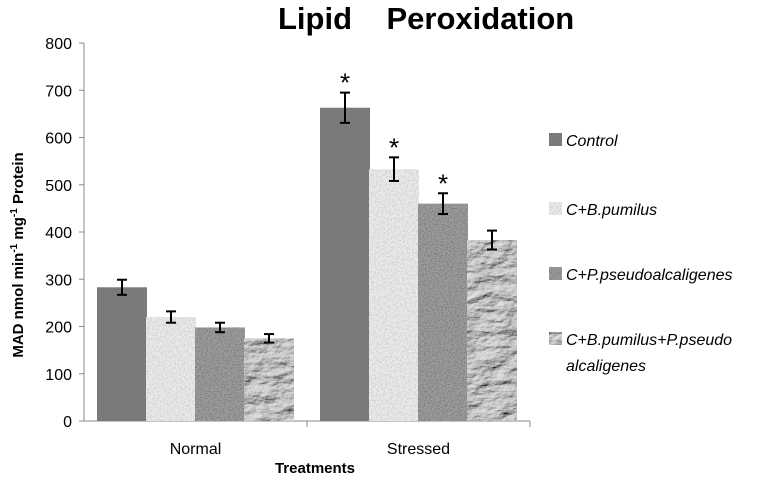 The width and height of the screenshot is (773, 478). What do you see at coordinates (649, 340) in the screenshot?
I see `legend-label: C+B.pumilus+P.pseudo` at bounding box center [649, 340].